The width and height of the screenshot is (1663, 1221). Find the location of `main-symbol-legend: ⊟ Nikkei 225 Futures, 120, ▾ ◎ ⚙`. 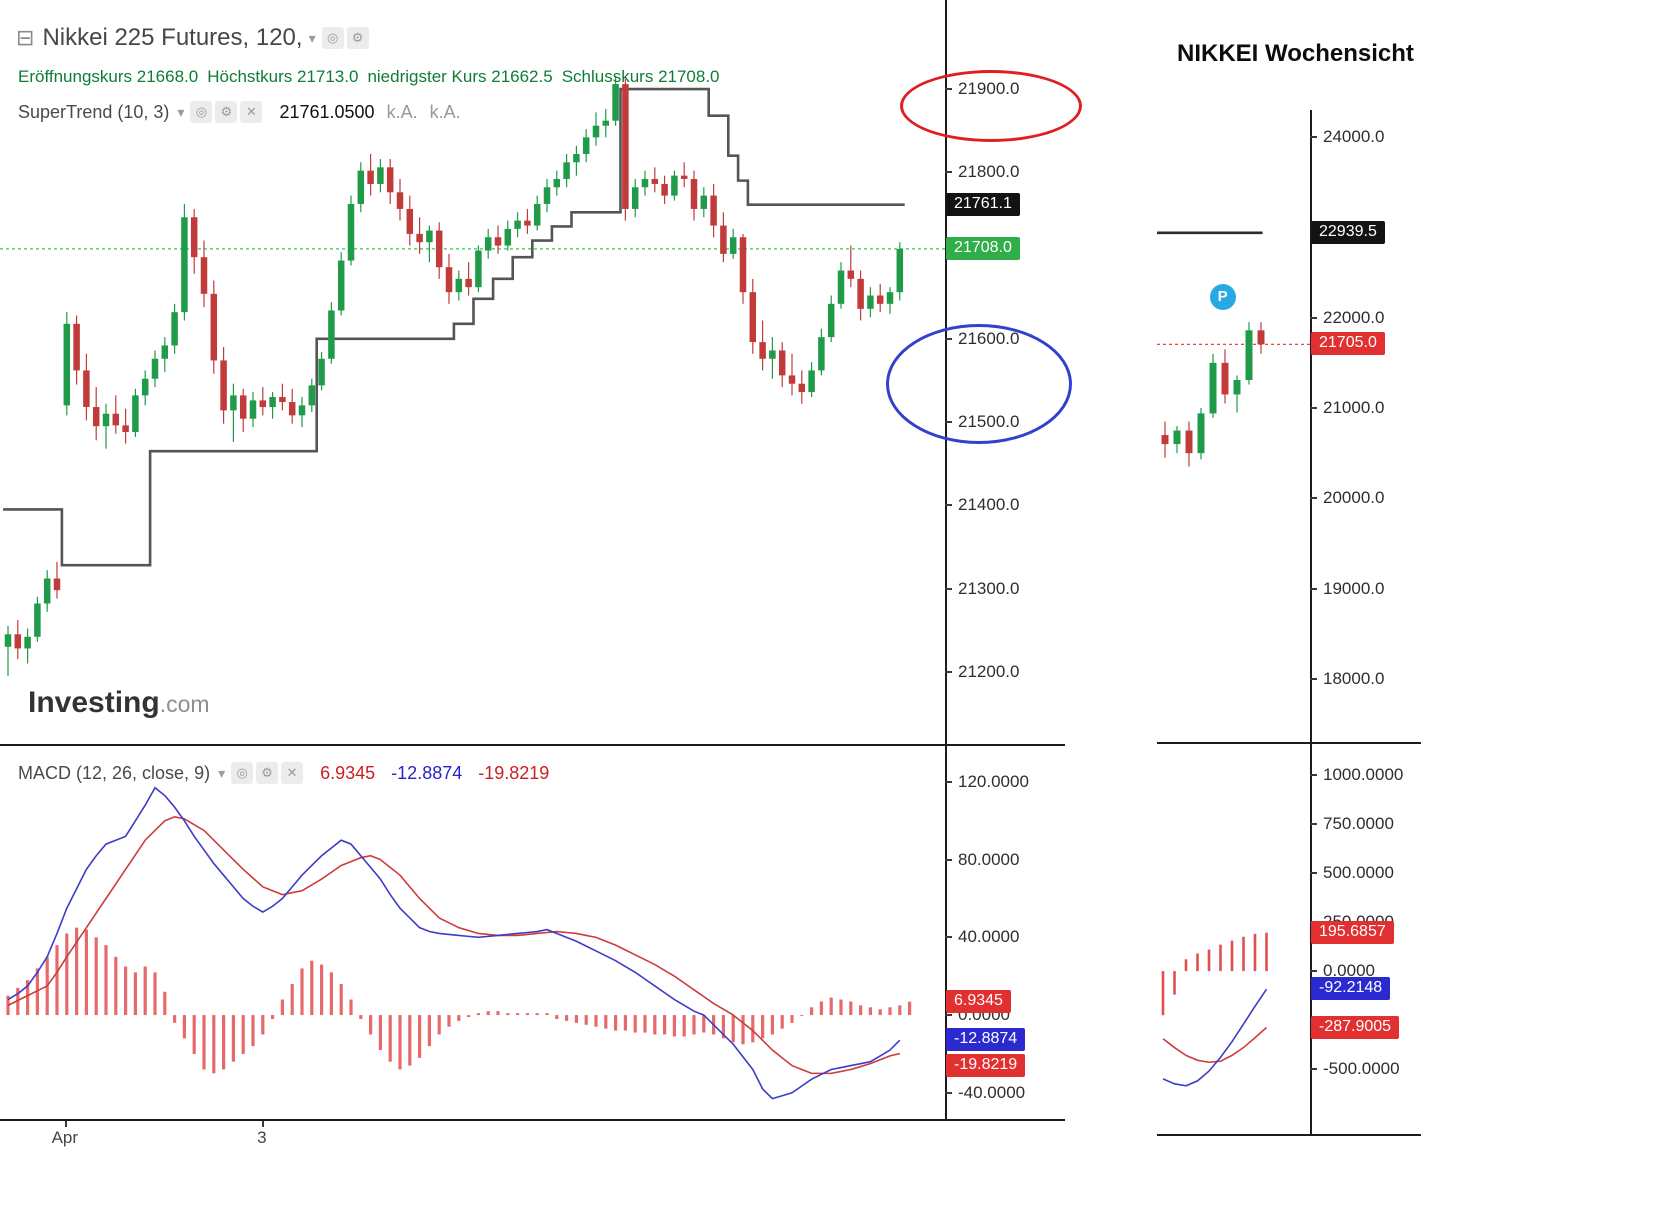

main-symbol-legend: ⊟ Nikkei 225 Futures, 120, ▾ ◎ ⚙ is located at coordinates (194, 38).